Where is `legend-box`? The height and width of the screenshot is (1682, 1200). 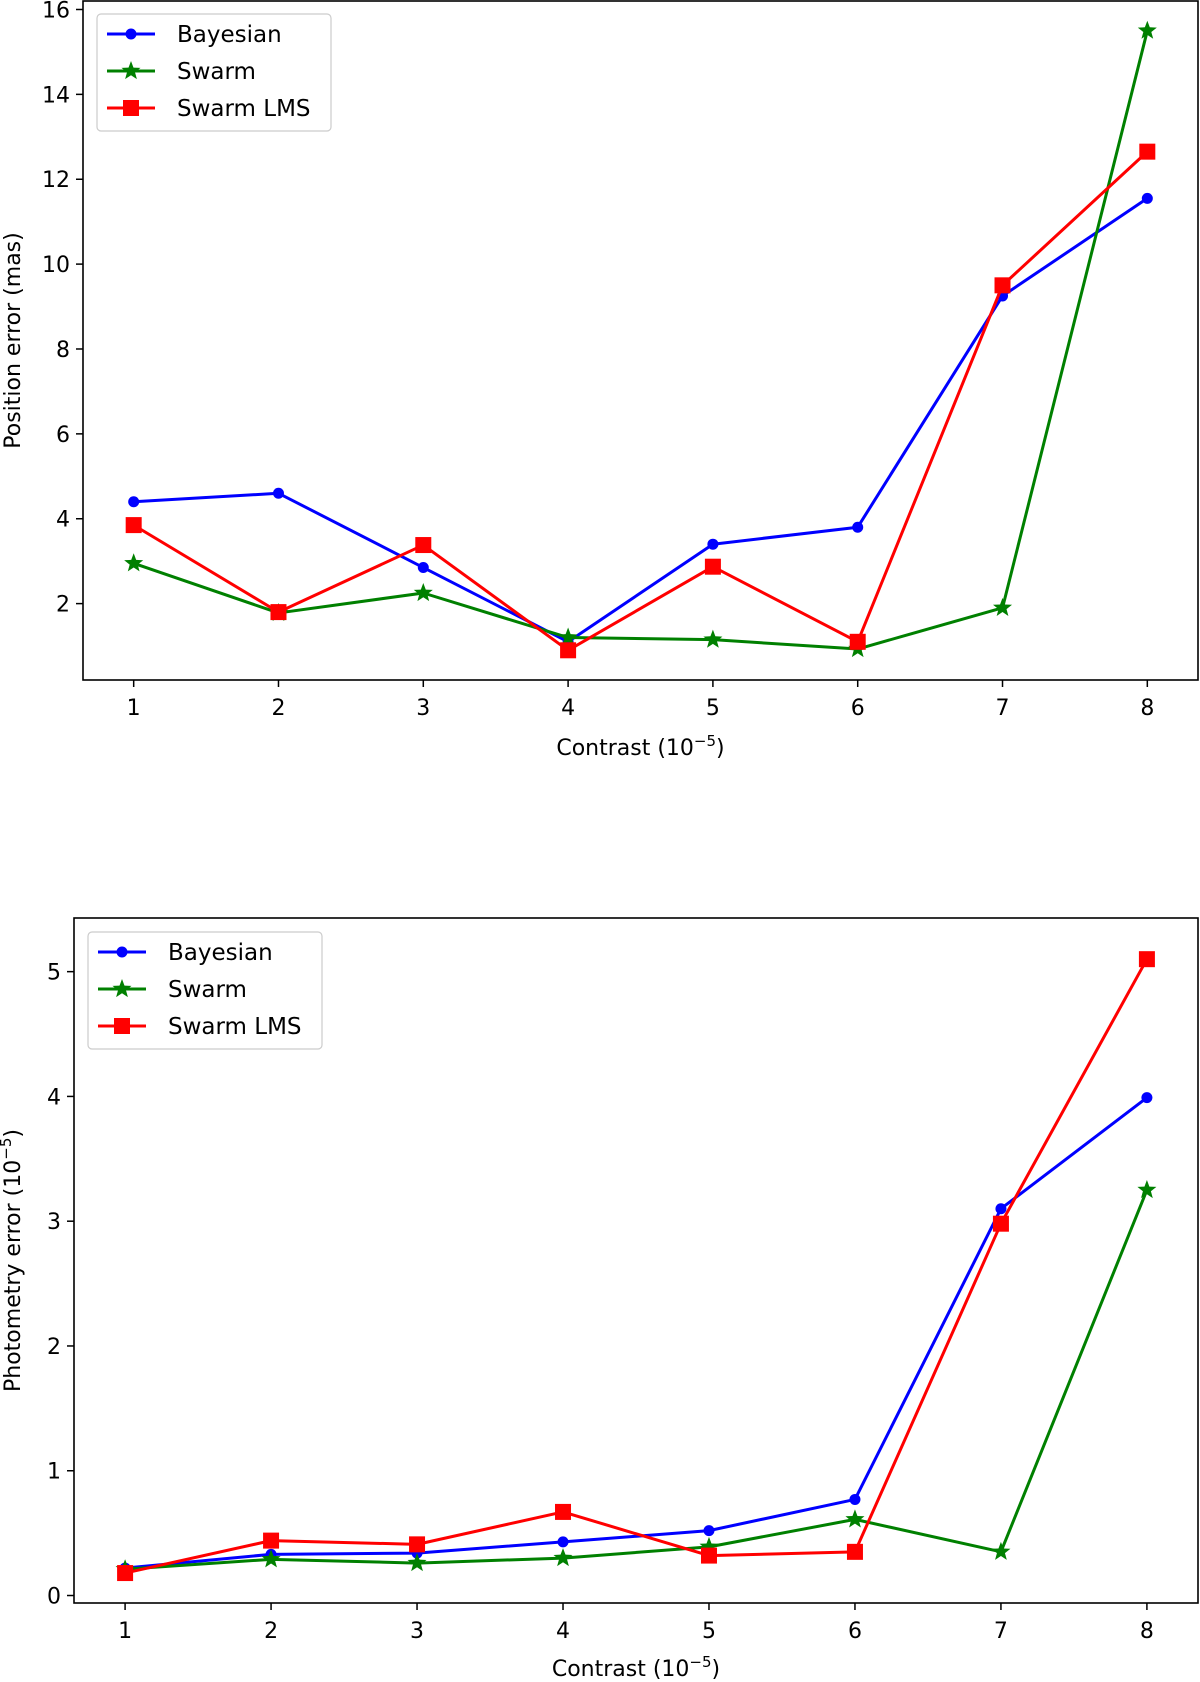 legend-box is located at coordinates (214, 72).